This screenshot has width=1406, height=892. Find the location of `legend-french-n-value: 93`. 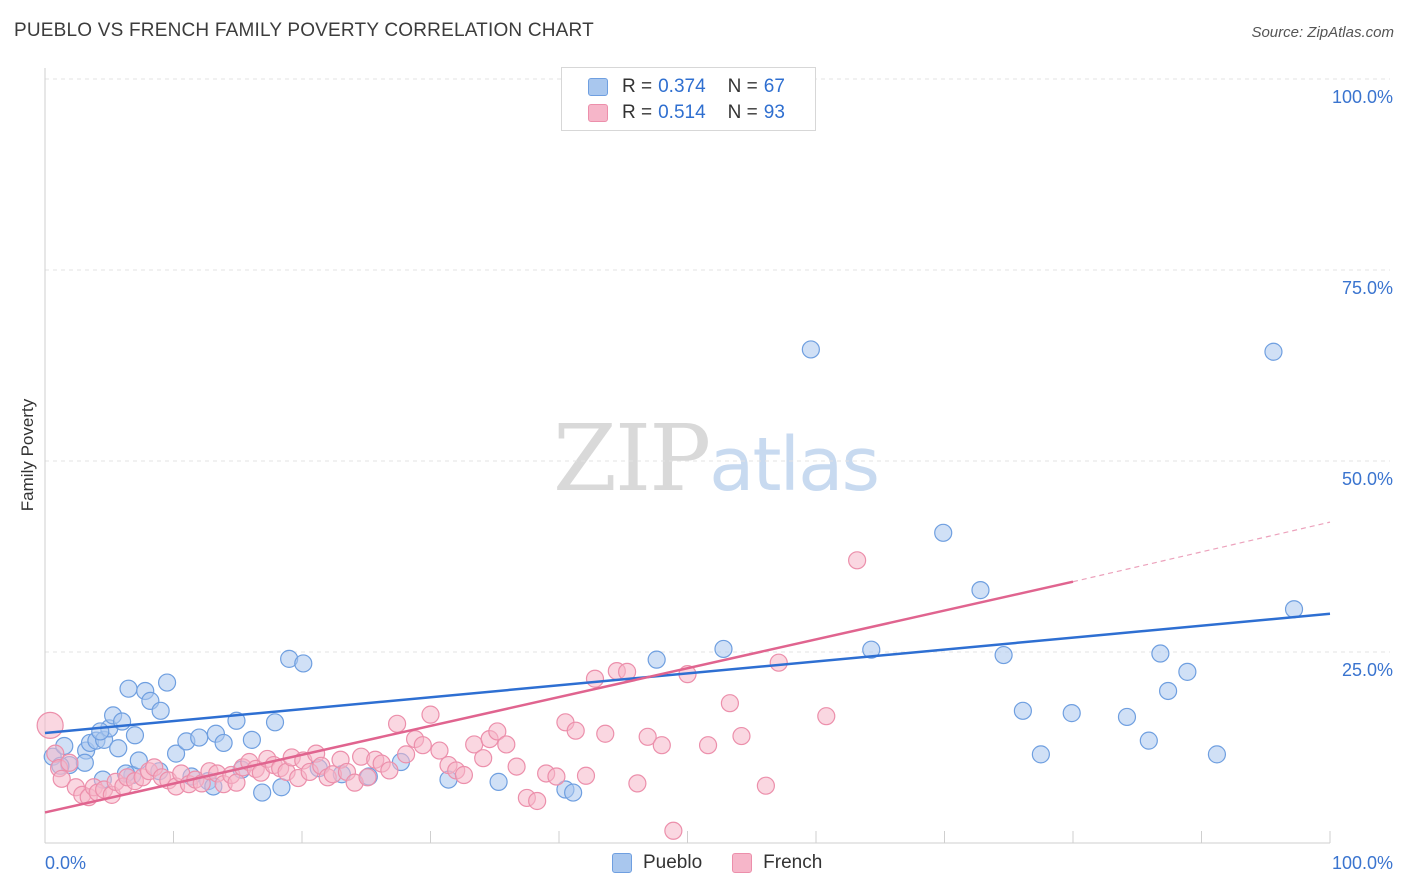

legend-french-n-value: 93 is located at coordinates (774, 112).